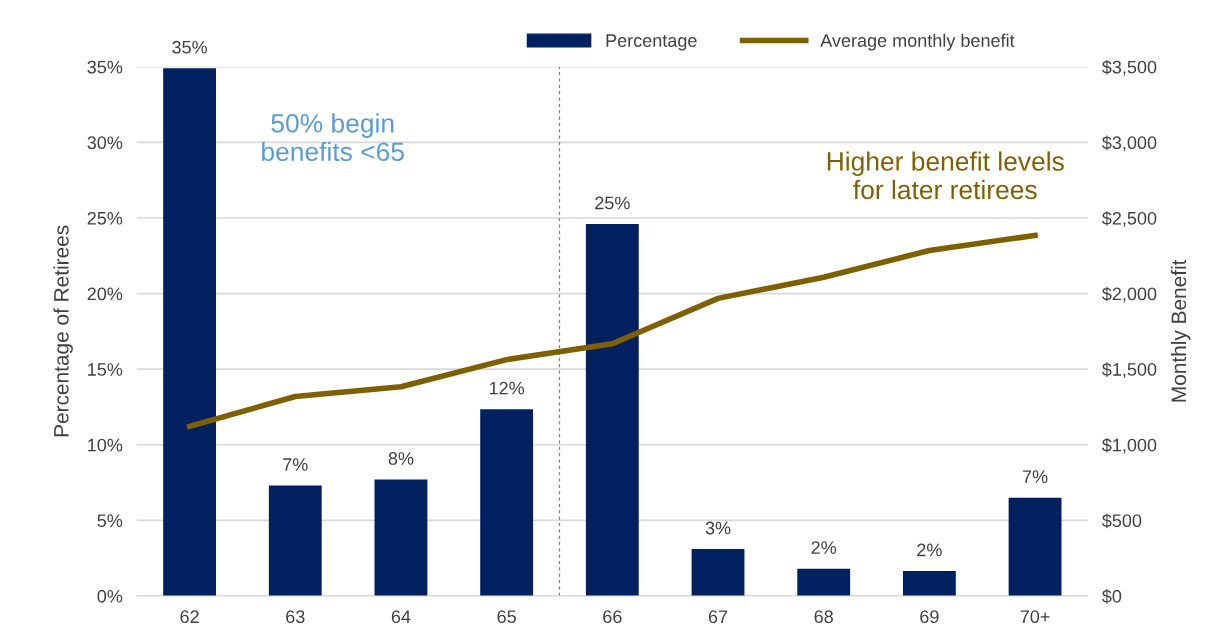 The image size is (1221, 636). I want to click on y2-tick-label: $500, so click(1121, 521).